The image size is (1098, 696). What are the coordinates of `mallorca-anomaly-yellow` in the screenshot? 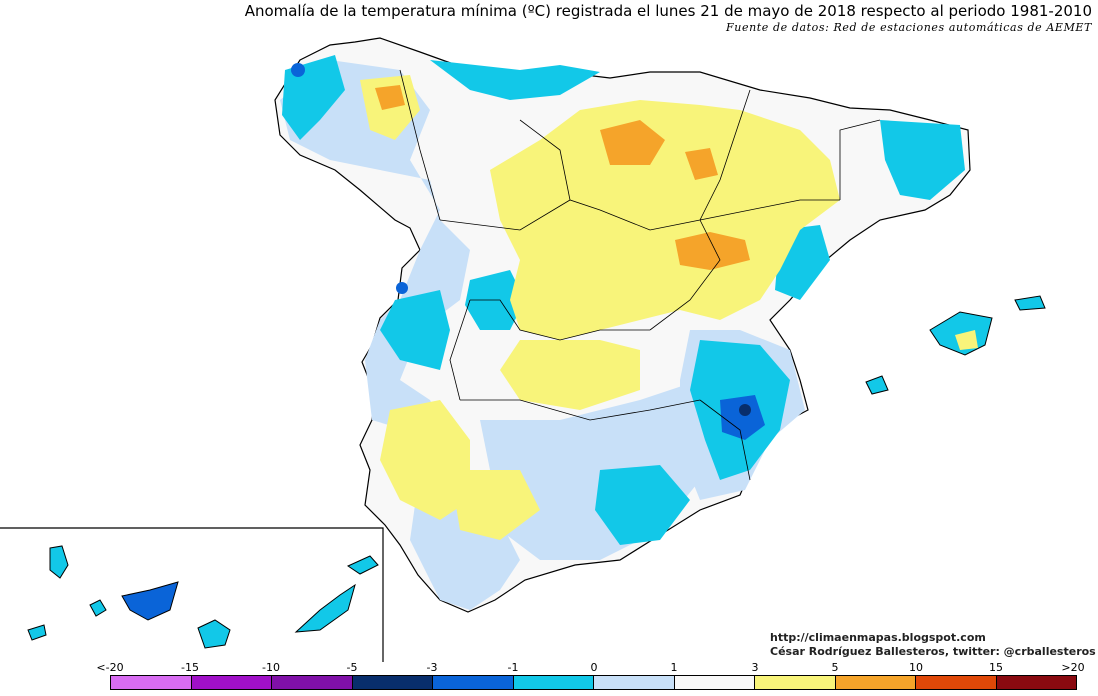 It's located at (966, 340).